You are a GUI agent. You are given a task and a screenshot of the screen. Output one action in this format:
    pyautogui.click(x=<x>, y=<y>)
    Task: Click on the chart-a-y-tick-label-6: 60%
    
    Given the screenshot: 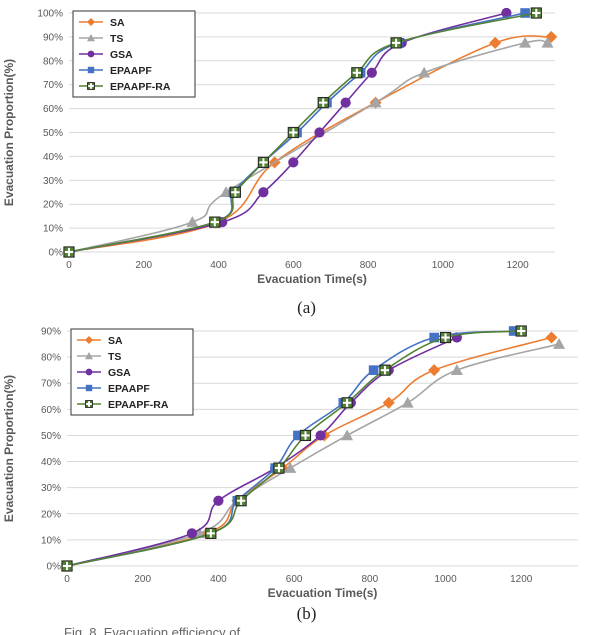 What is the action you would take?
    pyautogui.click(x=53, y=109)
    